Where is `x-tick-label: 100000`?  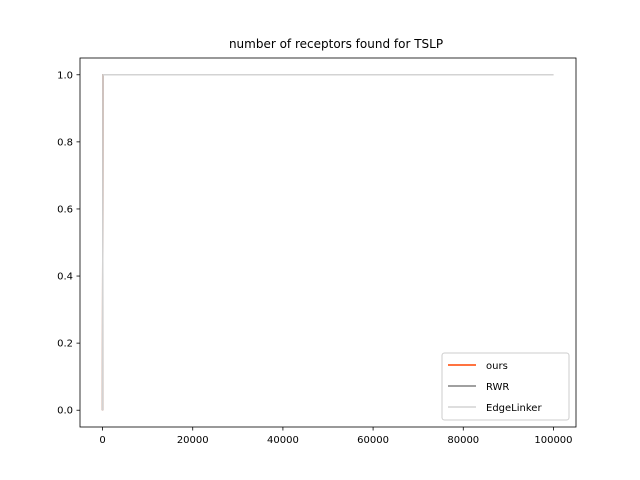 x-tick-label: 100000 is located at coordinates (553, 440).